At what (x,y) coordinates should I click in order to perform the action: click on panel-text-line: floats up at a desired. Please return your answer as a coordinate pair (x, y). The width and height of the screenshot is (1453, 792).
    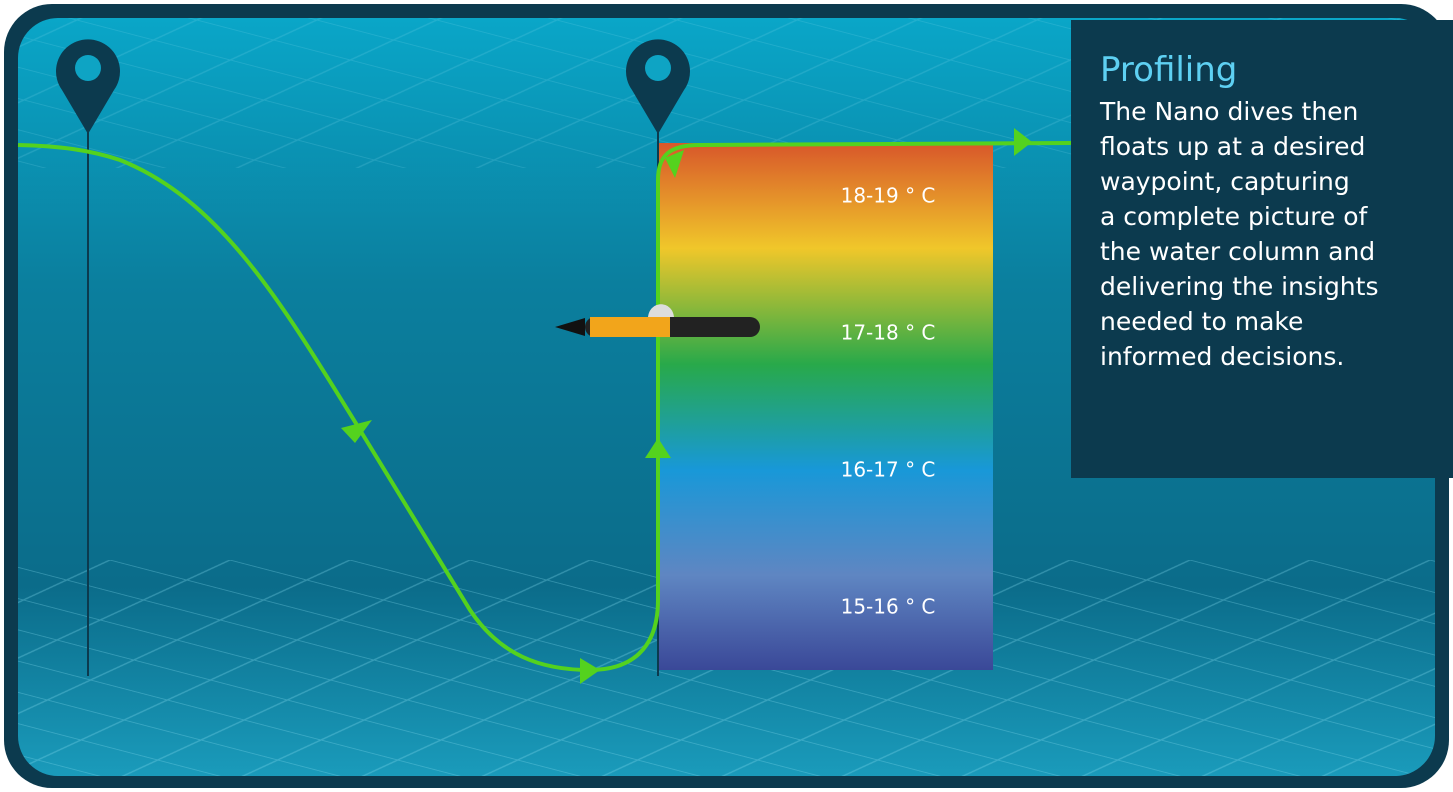
    Looking at the image, I should click on (1233, 146).